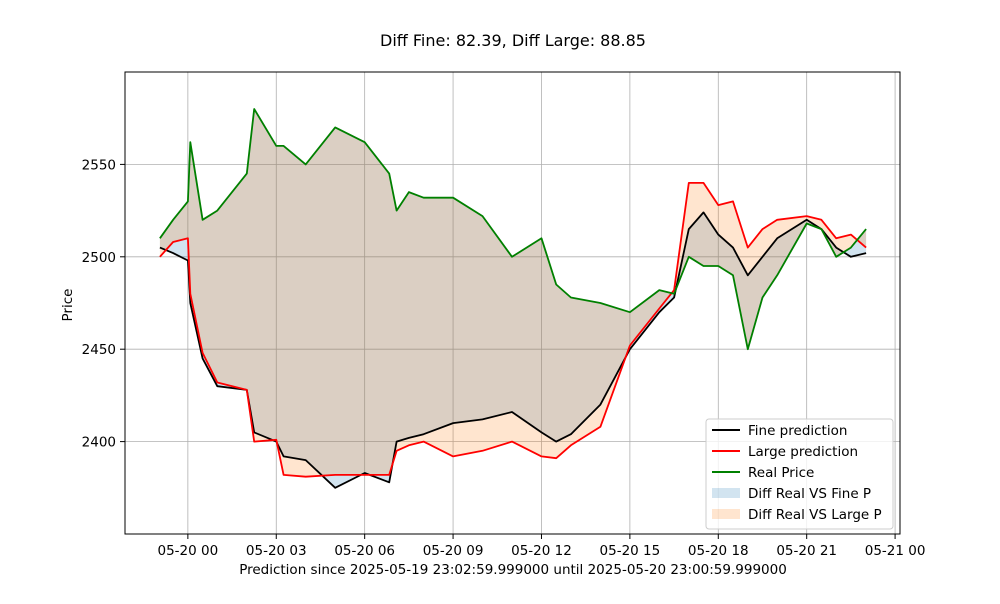 The height and width of the screenshot is (604, 1000). Describe the element at coordinates (797, 431) in the screenshot. I see `legend-label-0: Fine prediction` at that location.